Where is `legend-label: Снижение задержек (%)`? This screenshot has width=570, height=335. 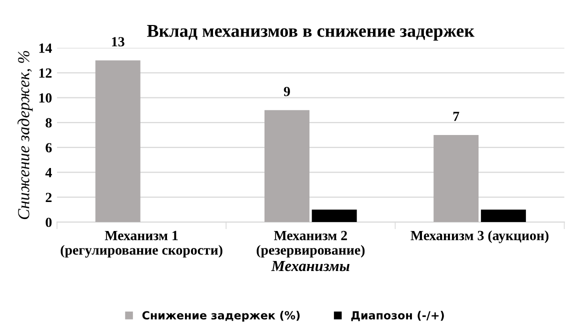
legend-label: Снижение задержек (%) is located at coordinates (221, 316).